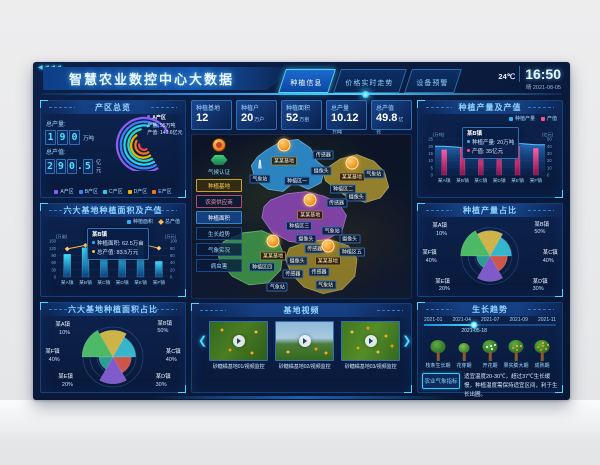  I want to click on stat-planting-bases: 种植基地 12, so click(211, 115).